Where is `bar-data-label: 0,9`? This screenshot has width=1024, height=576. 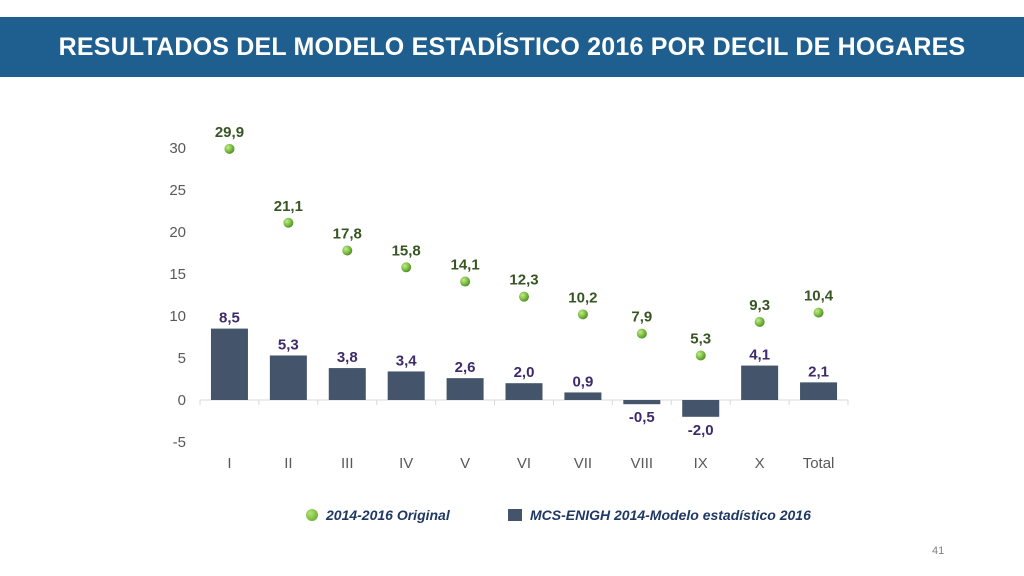
bar-data-label: 0,9 is located at coordinates (582, 381).